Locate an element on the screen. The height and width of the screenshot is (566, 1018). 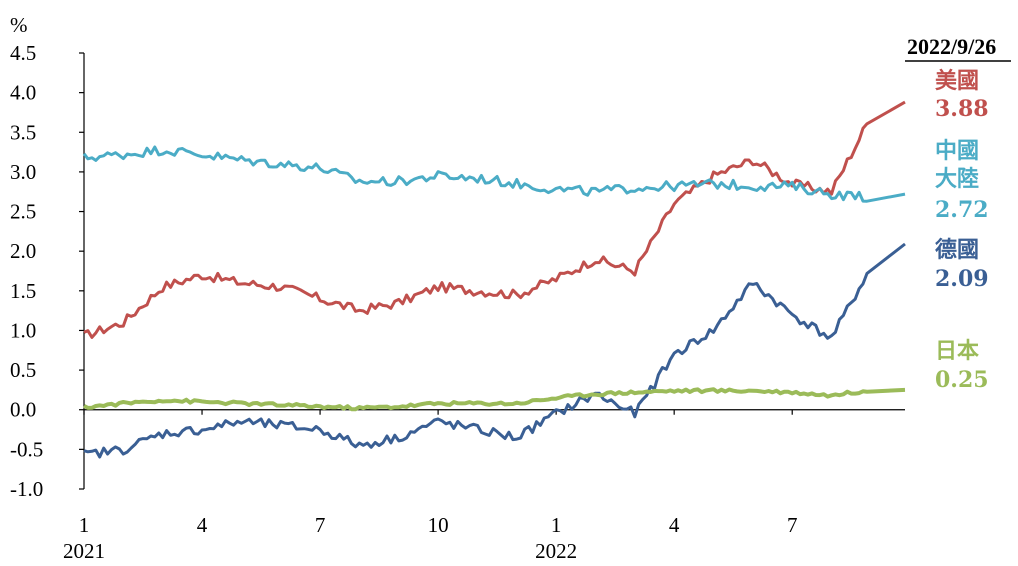
y-tick-label: 2.5 is located at coordinates (23, 212).